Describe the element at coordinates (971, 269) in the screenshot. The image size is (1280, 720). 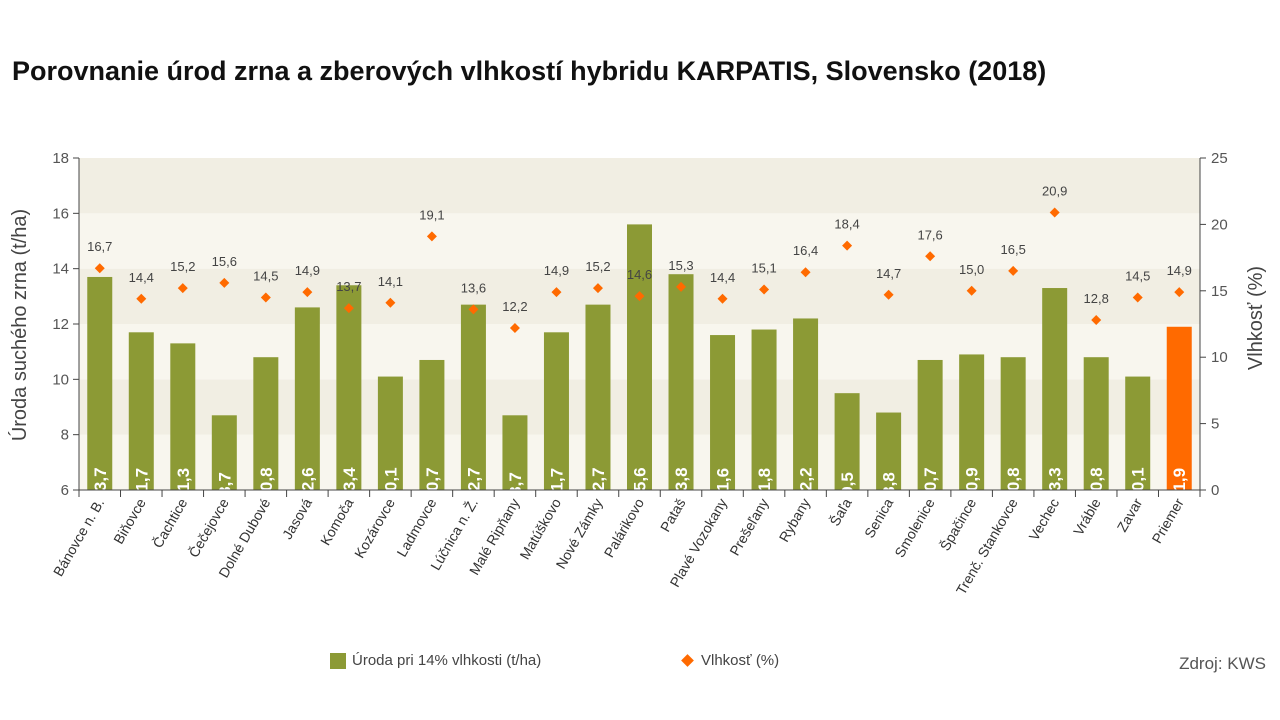
I see `moisture-value-label: 15,0` at that location.